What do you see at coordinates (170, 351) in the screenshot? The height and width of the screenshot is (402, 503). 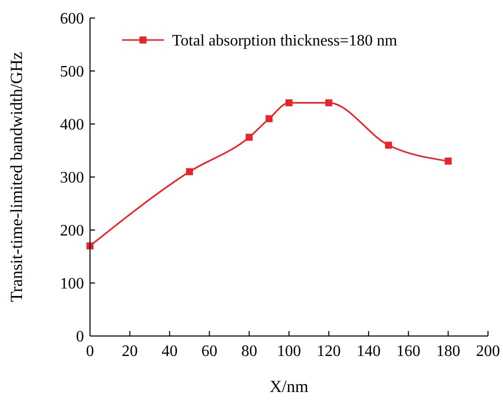 I see `x-tick-label: 40` at bounding box center [170, 351].